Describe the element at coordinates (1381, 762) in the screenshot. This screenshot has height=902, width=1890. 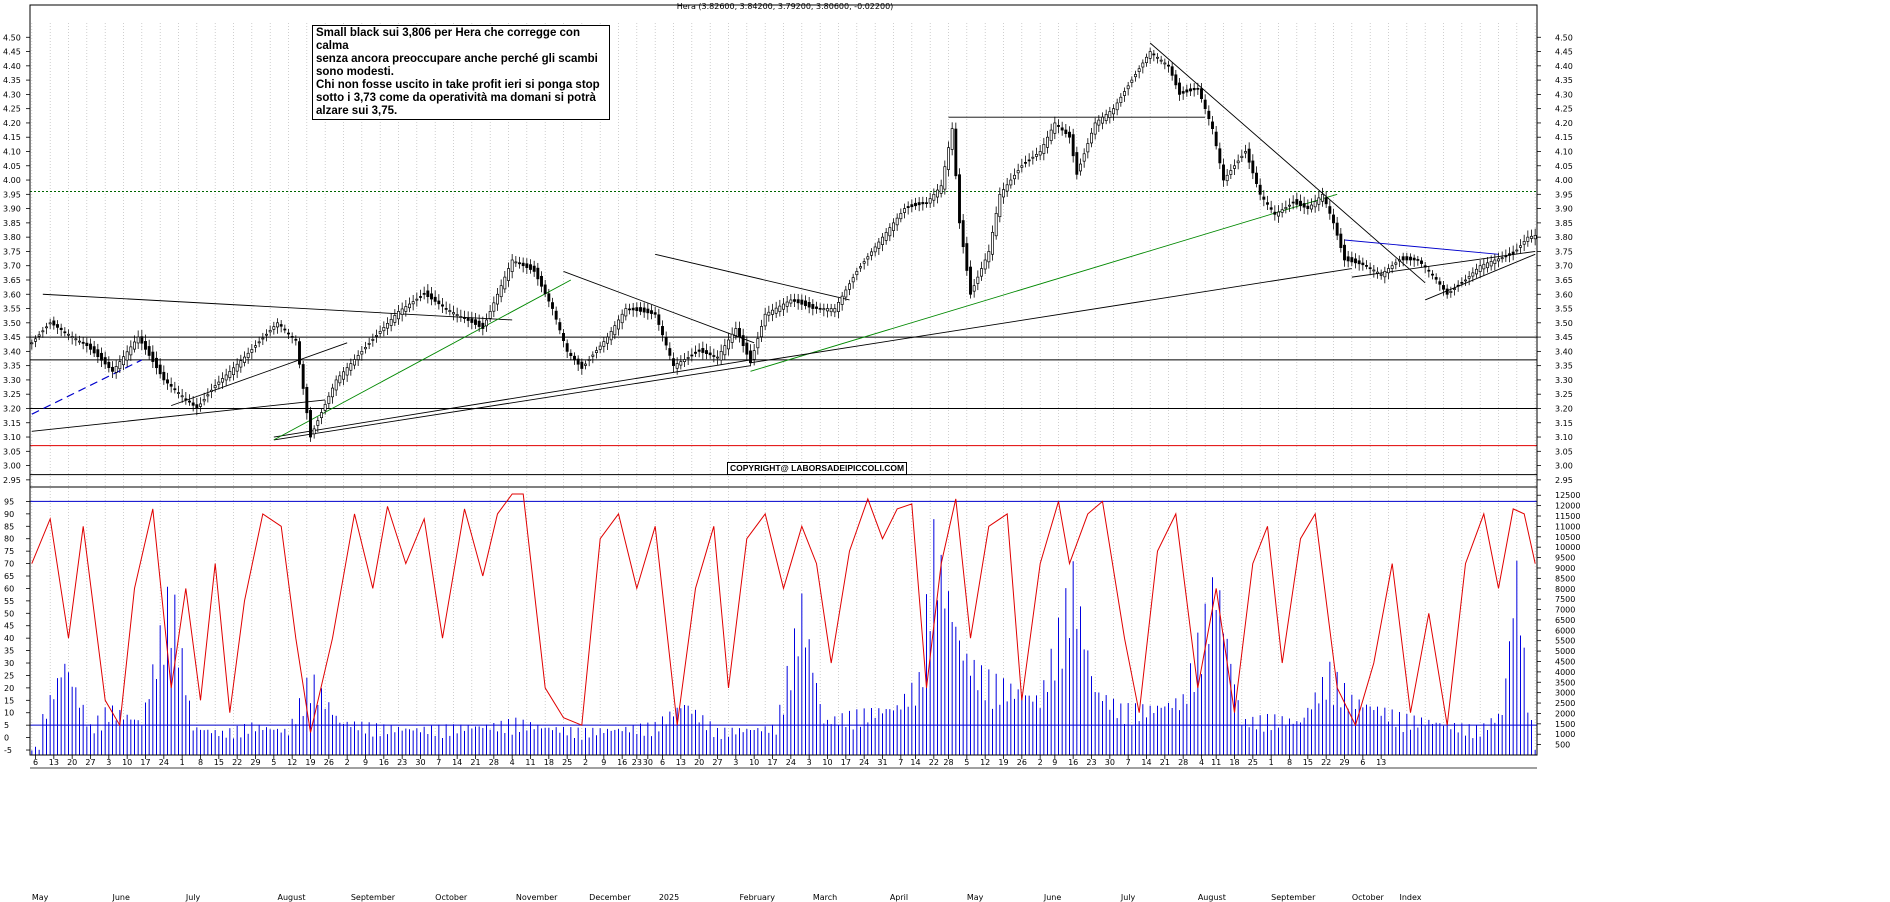
I see `day-label: 13` at that location.